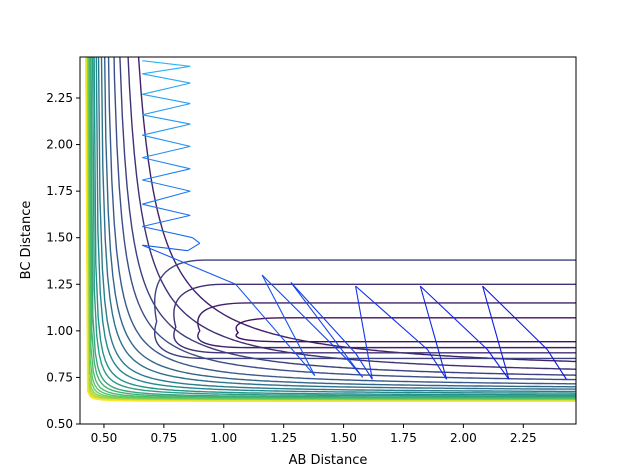  What do you see at coordinates (403, 438) in the screenshot?
I see `x-tick-label: 1.75` at bounding box center [403, 438].